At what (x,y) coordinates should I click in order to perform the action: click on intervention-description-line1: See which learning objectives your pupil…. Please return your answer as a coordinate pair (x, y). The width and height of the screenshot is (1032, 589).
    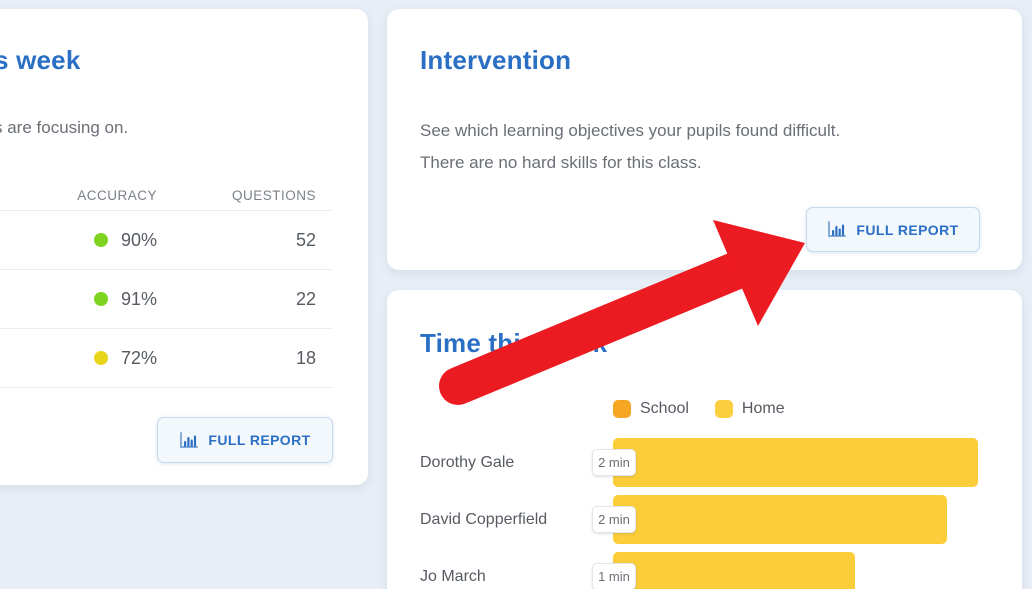
    Looking at the image, I should click on (630, 130).